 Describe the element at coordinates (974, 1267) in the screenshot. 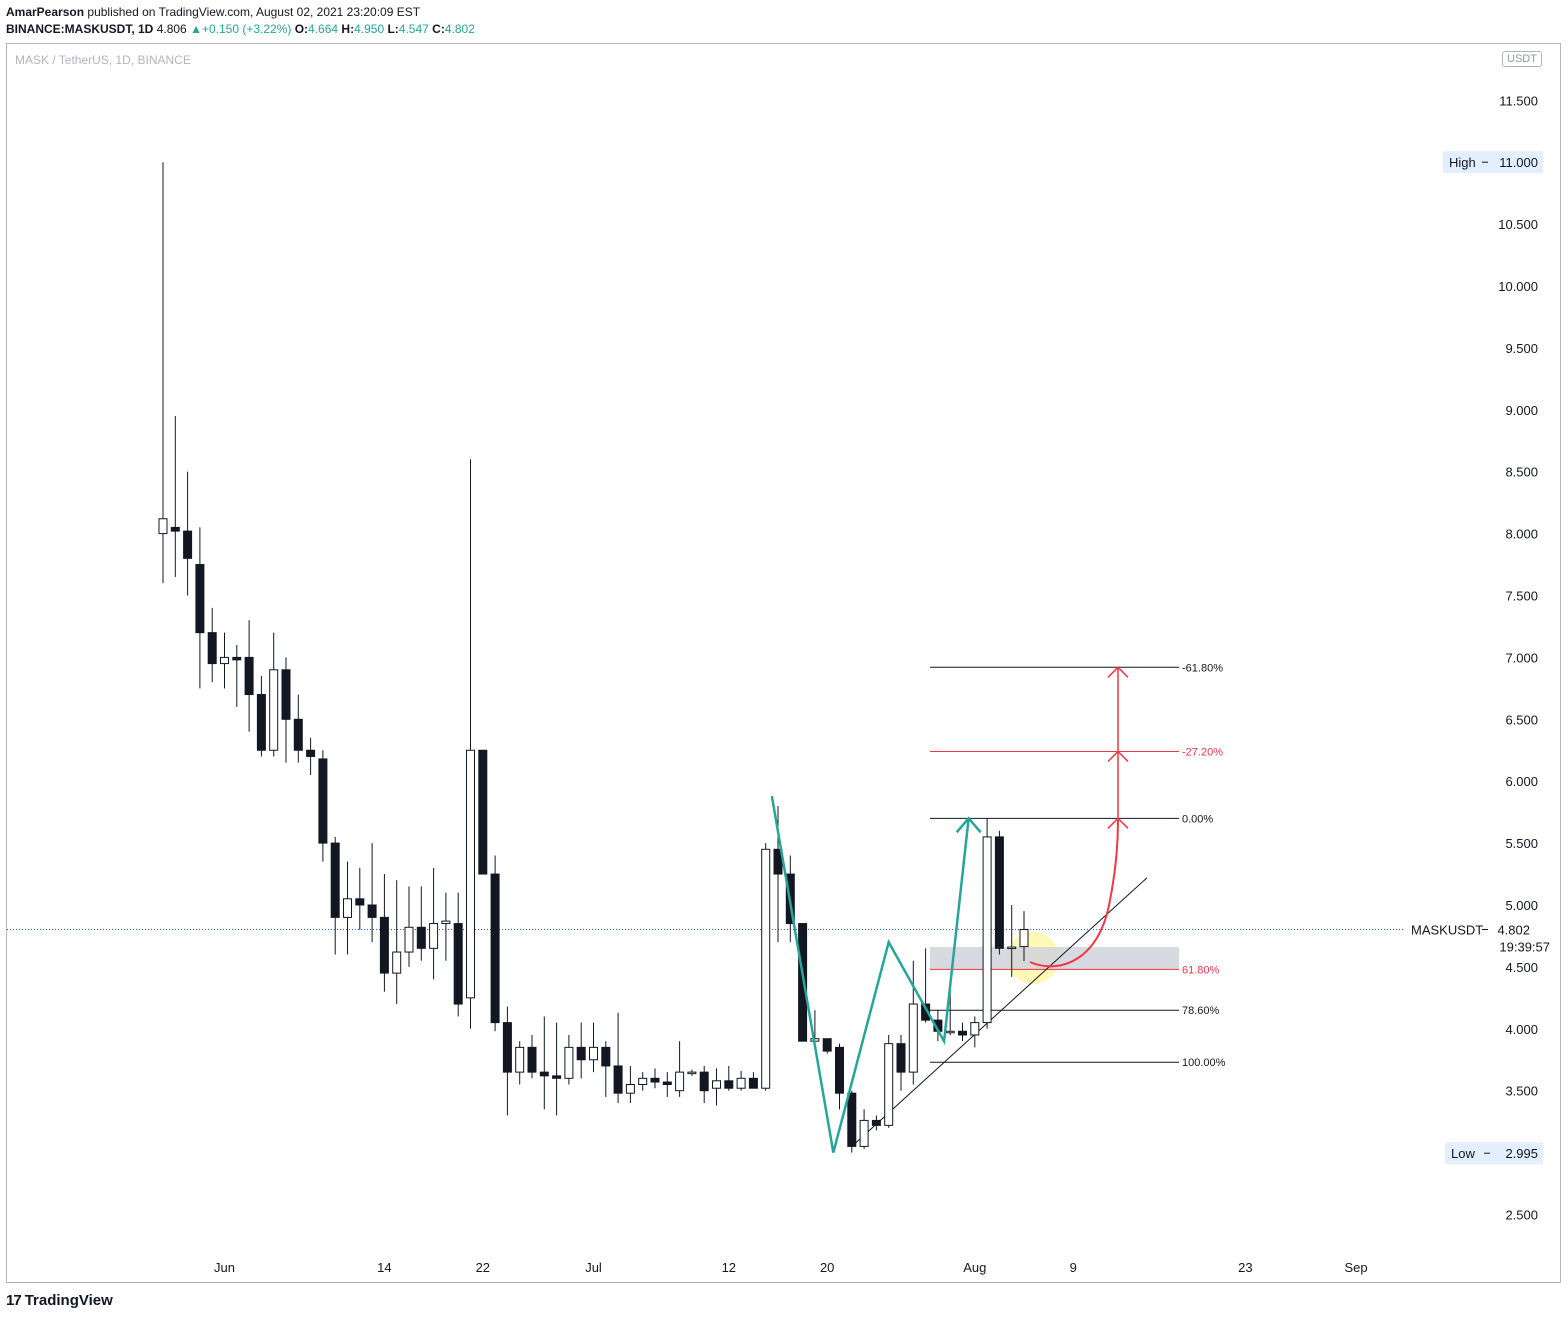

I see `x-tick-label: Aug` at that location.